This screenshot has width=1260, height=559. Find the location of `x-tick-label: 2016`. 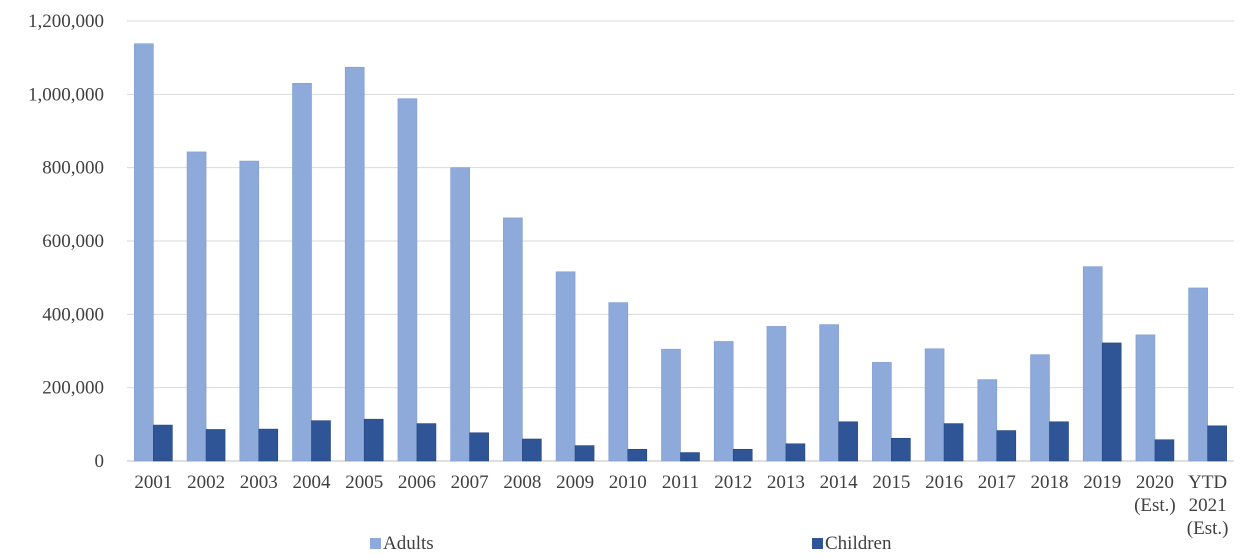

x-tick-label: 2016 is located at coordinates (944, 482).